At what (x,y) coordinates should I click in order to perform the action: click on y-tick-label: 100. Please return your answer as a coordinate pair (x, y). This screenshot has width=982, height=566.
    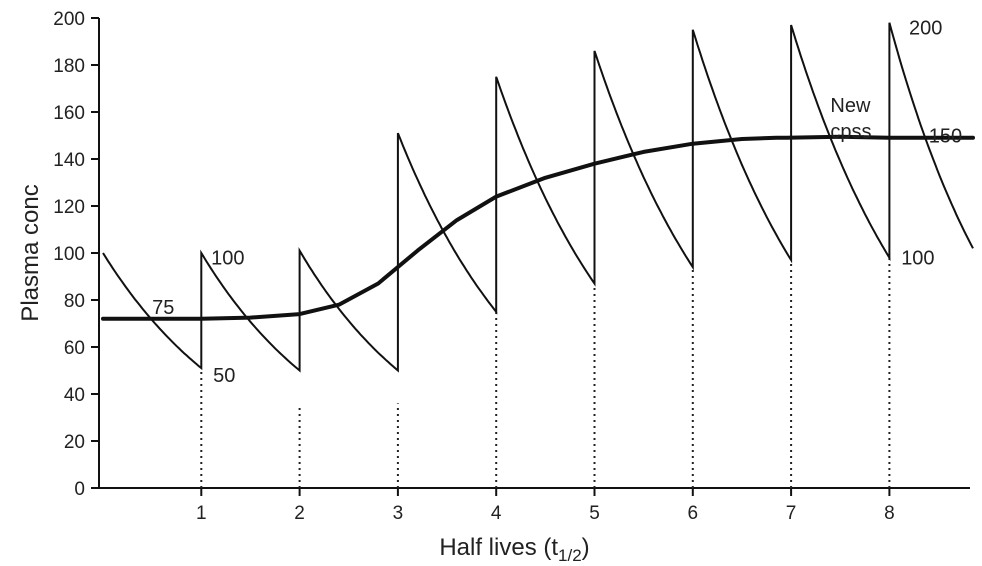
    Looking at the image, I should click on (69, 254).